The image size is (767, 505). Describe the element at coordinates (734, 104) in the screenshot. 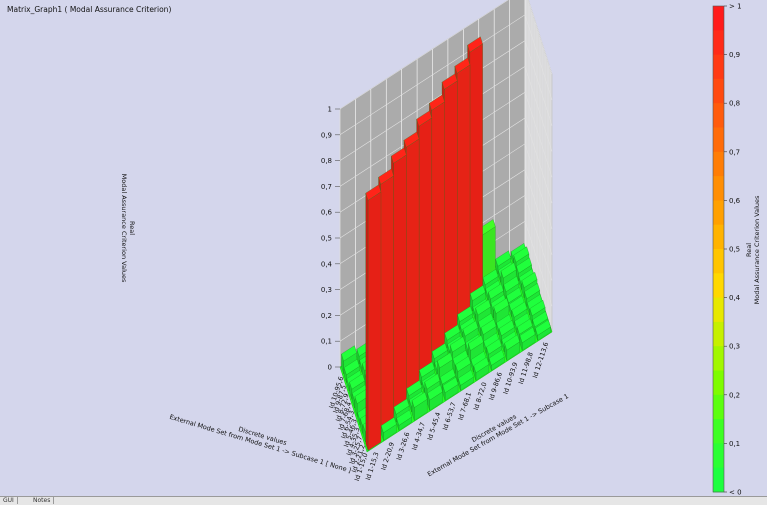

I see `colorbar-tick-label: 0,8` at that location.